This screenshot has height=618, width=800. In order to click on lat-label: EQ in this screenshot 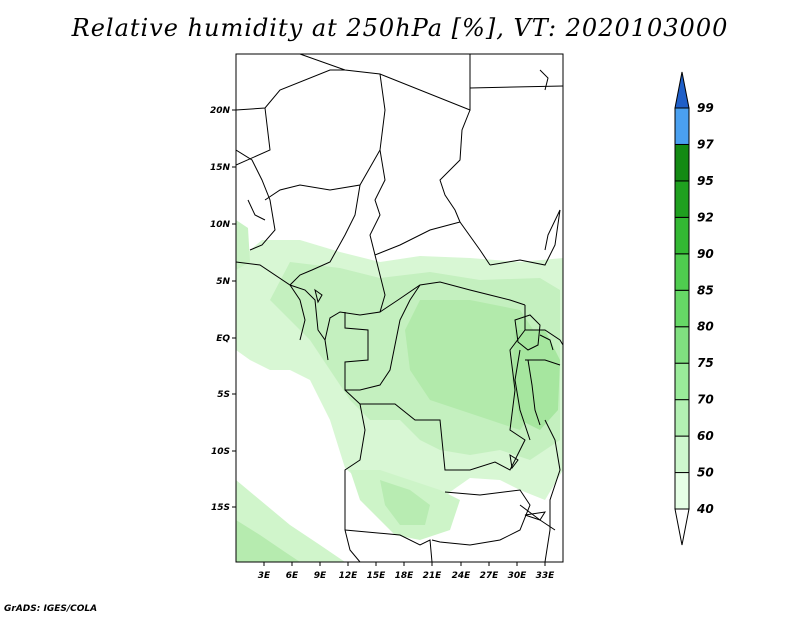, I will do `click(223, 339)`.